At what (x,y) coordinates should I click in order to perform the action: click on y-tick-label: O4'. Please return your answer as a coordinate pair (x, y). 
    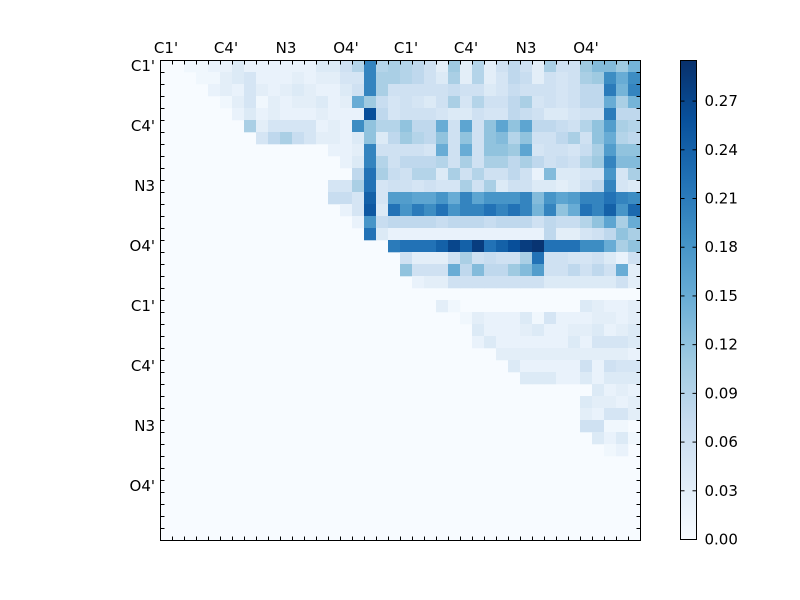
    Looking at the image, I should click on (142, 486).